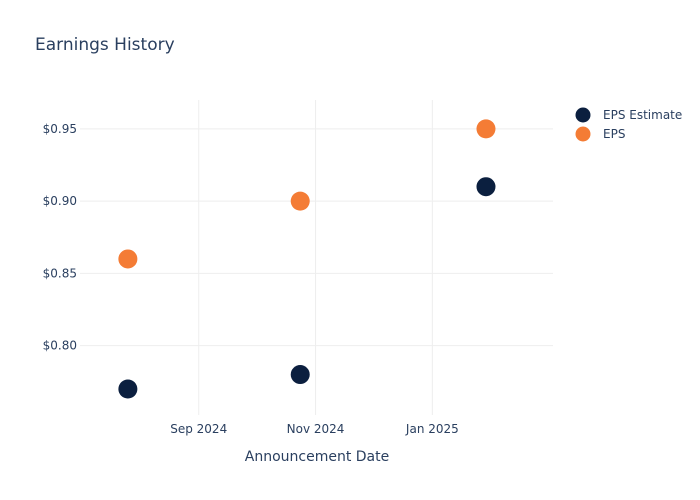 The image size is (700, 500). I want to click on legend: EPS Estimate EPS, so click(629, 124).